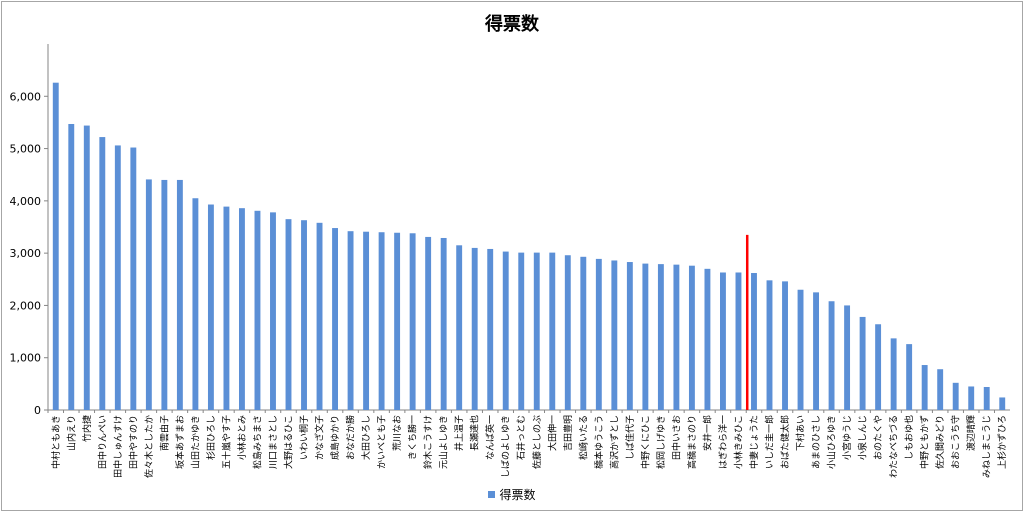  Describe the element at coordinates (801, 433) in the screenshot. I see `x-tick-label: 下村あい` at that location.